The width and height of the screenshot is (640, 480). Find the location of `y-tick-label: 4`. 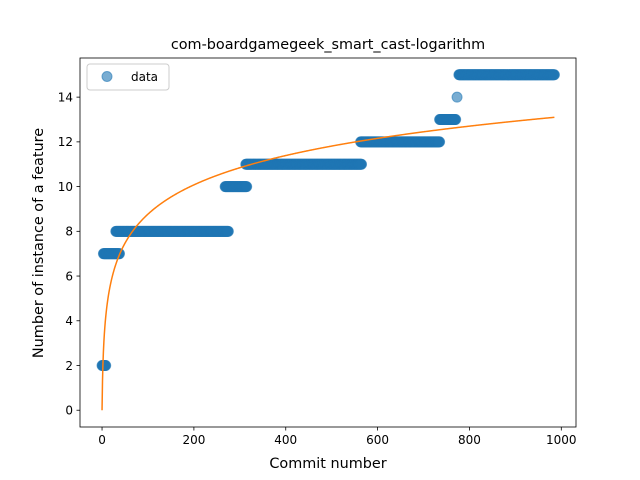

y-tick-label: 4 is located at coordinates (69, 321).